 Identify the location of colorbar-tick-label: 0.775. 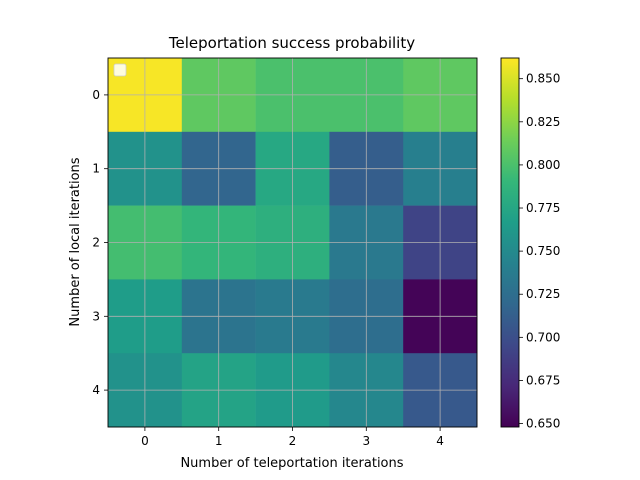
(543, 208).